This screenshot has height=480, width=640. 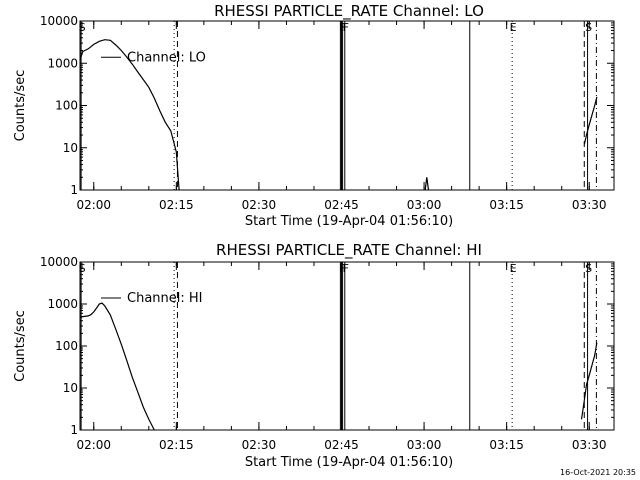 What do you see at coordinates (165, 298) in the screenshot?
I see `legend-label: Channel: HI` at bounding box center [165, 298].